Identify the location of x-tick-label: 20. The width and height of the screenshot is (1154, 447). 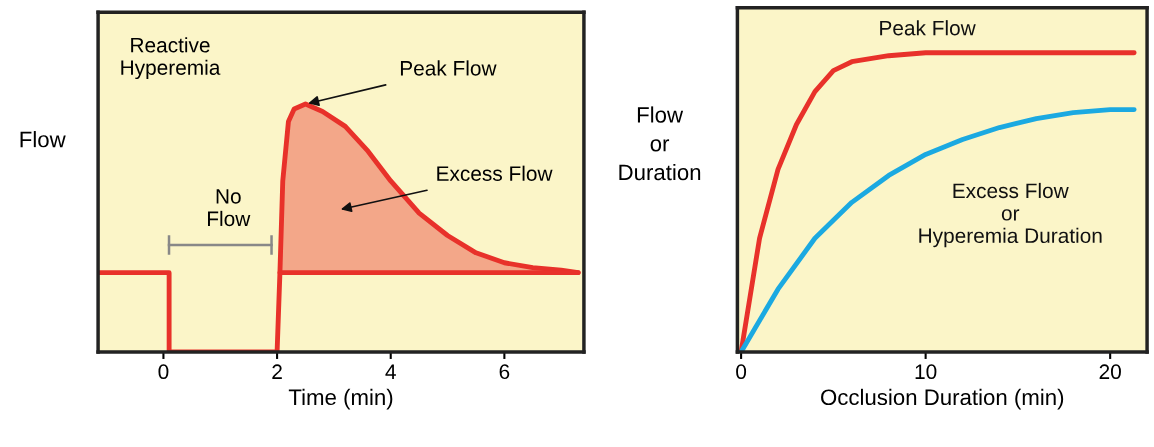
(1110, 372).